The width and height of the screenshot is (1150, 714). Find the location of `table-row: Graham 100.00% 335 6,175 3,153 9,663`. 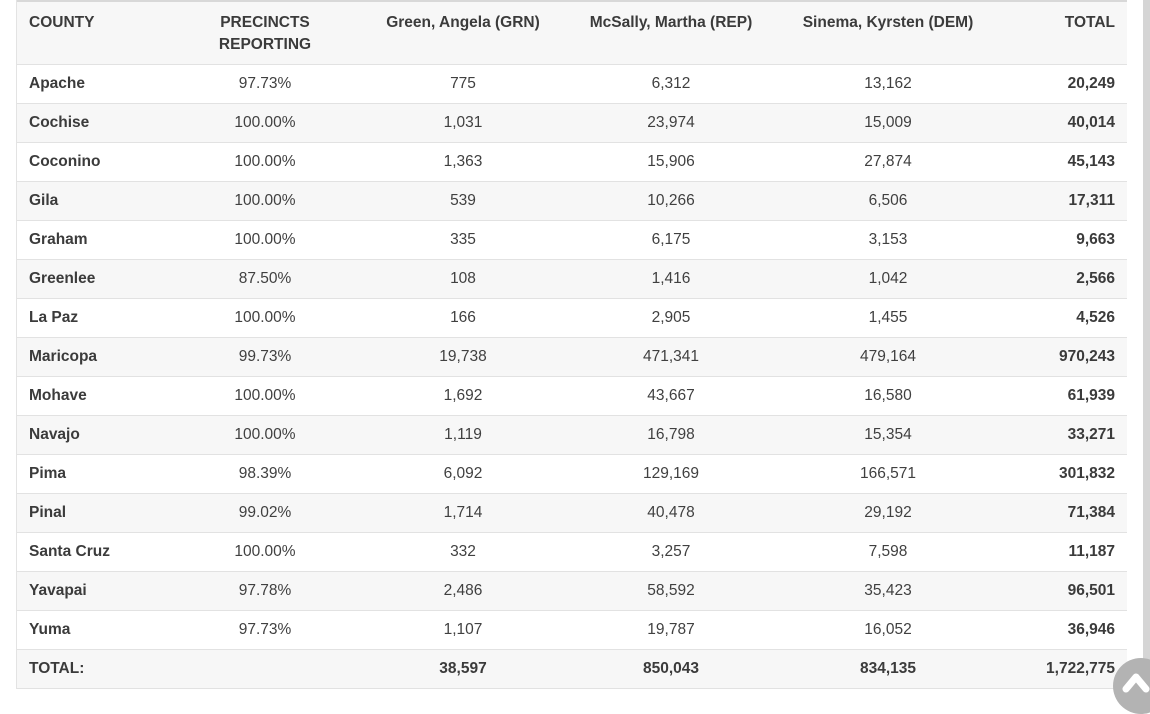

table-row: Graham 100.00% 335 6,175 3,153 9,663 is located at coordinates (572, 240).